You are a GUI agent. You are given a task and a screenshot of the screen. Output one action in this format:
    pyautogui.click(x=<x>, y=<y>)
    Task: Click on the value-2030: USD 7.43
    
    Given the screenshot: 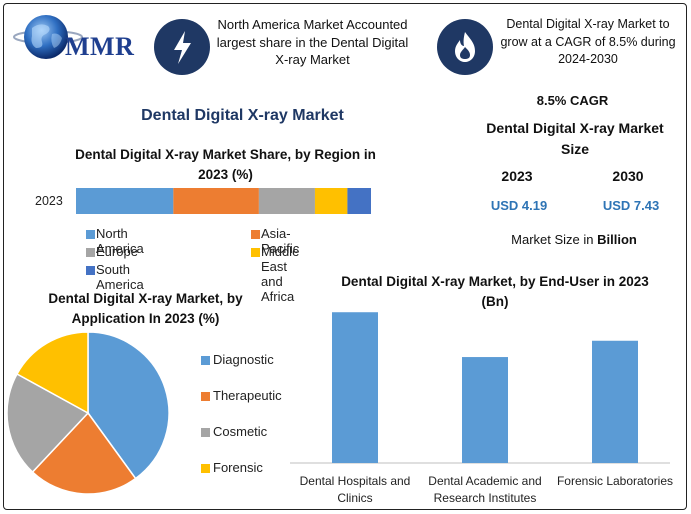 What is the action you would take?
    pyautogui.click(x=631, y=205)
    